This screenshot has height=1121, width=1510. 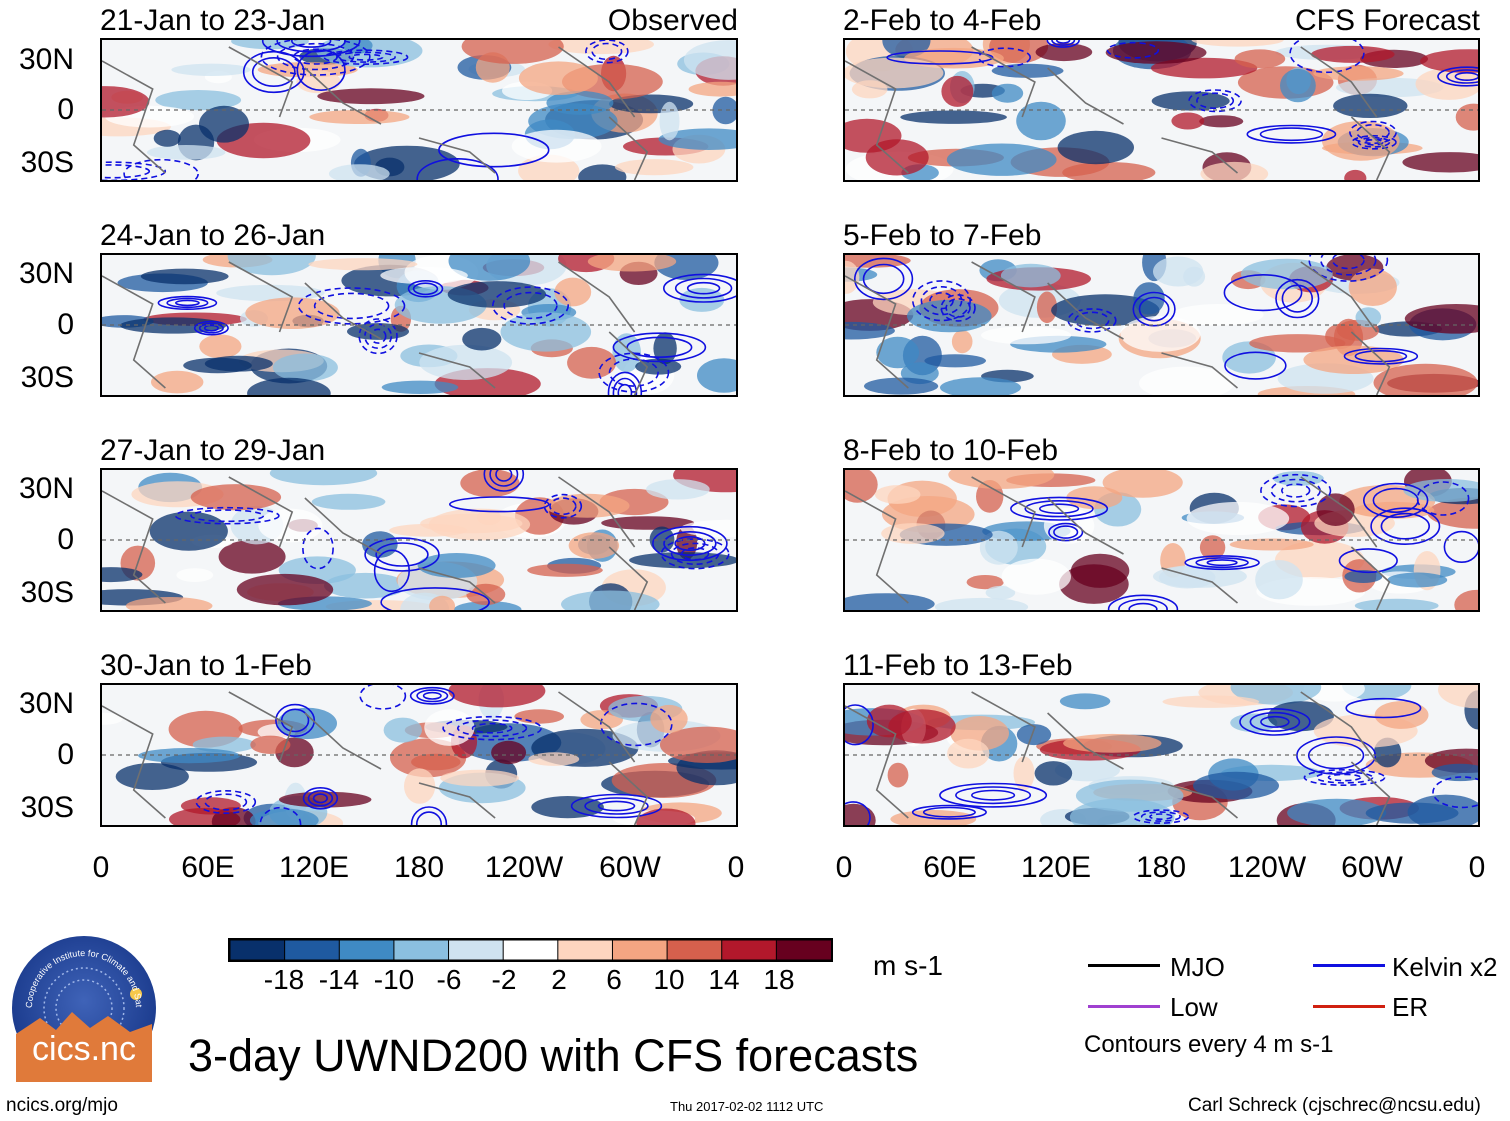 What do you see at coordinates (585, 950) in the screenshot?
I see `colorbar-swatch` at bounding box center [585, 950].